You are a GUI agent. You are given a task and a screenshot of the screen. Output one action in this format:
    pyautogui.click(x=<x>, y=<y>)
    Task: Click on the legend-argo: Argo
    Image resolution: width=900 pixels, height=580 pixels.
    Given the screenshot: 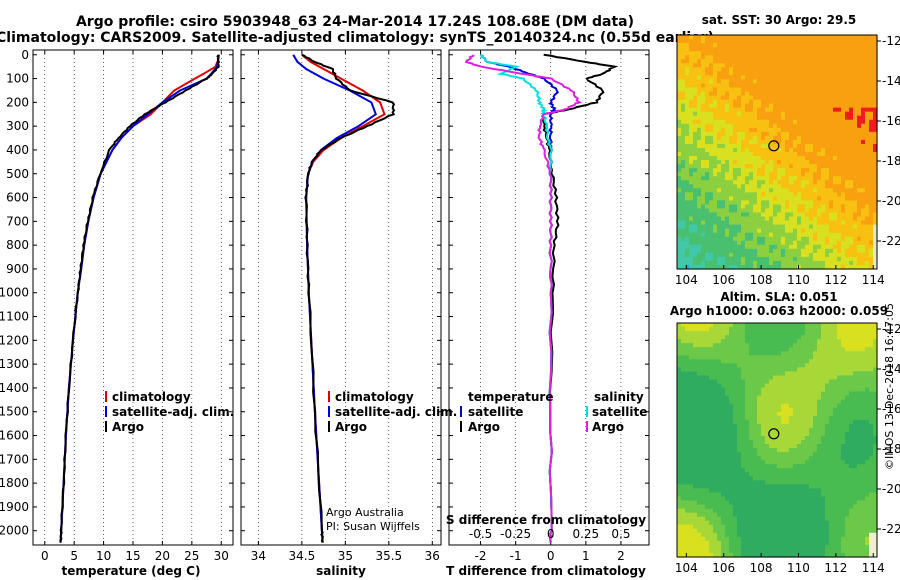 What is the action you would take?
    pyautogui.click(x=351, y=427)
    